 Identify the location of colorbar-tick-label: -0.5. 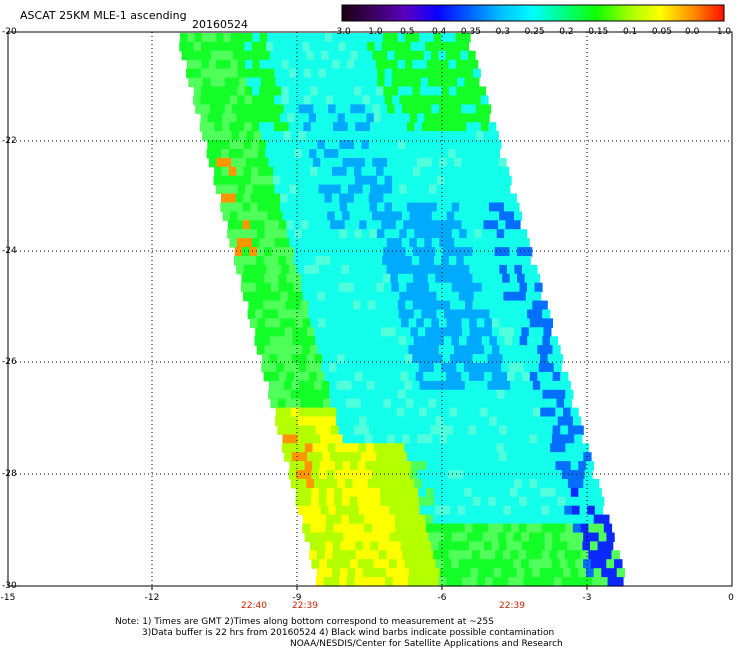
(405, 32).